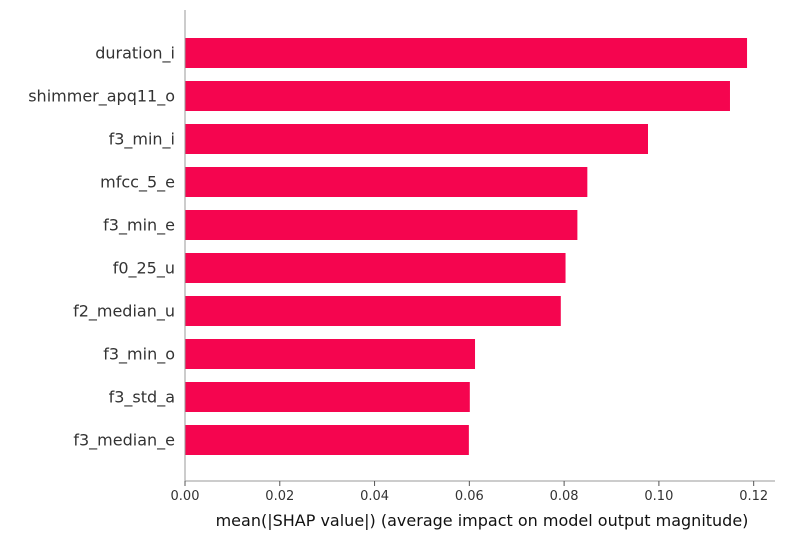 The width and height of the screenshot is (790, 540). What do you see at coordinates (124, 441) in the screenshot?
I see `category-label-f3_median_e: f3_median_e` at bounding box center [124, 441].